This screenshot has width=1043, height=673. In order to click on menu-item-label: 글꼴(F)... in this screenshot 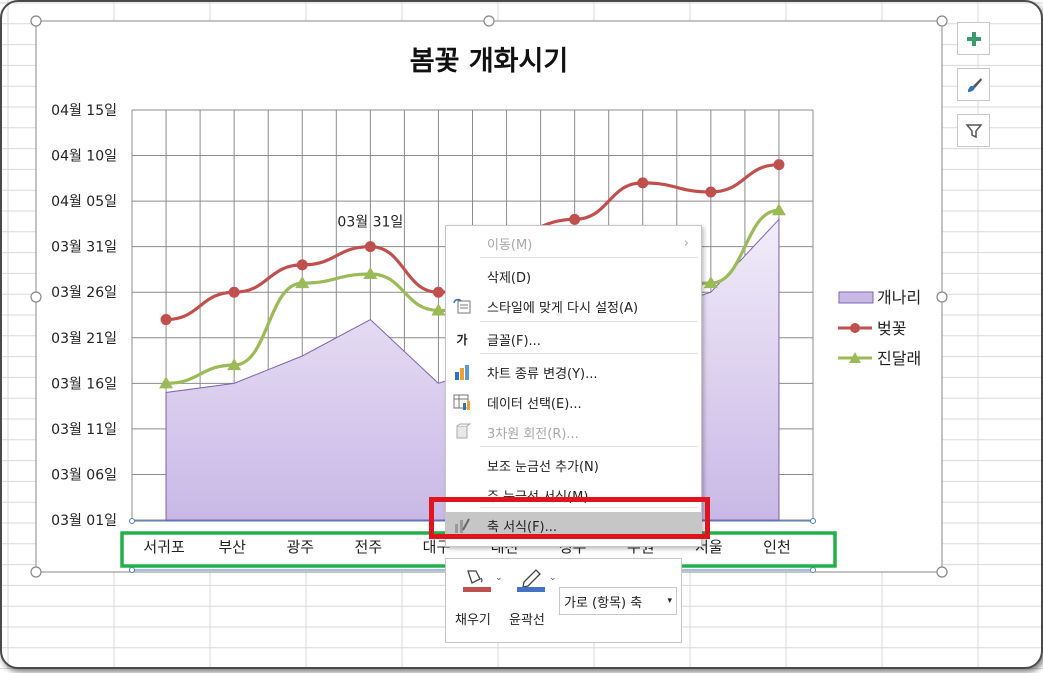, I will do `click(514, 341)`.